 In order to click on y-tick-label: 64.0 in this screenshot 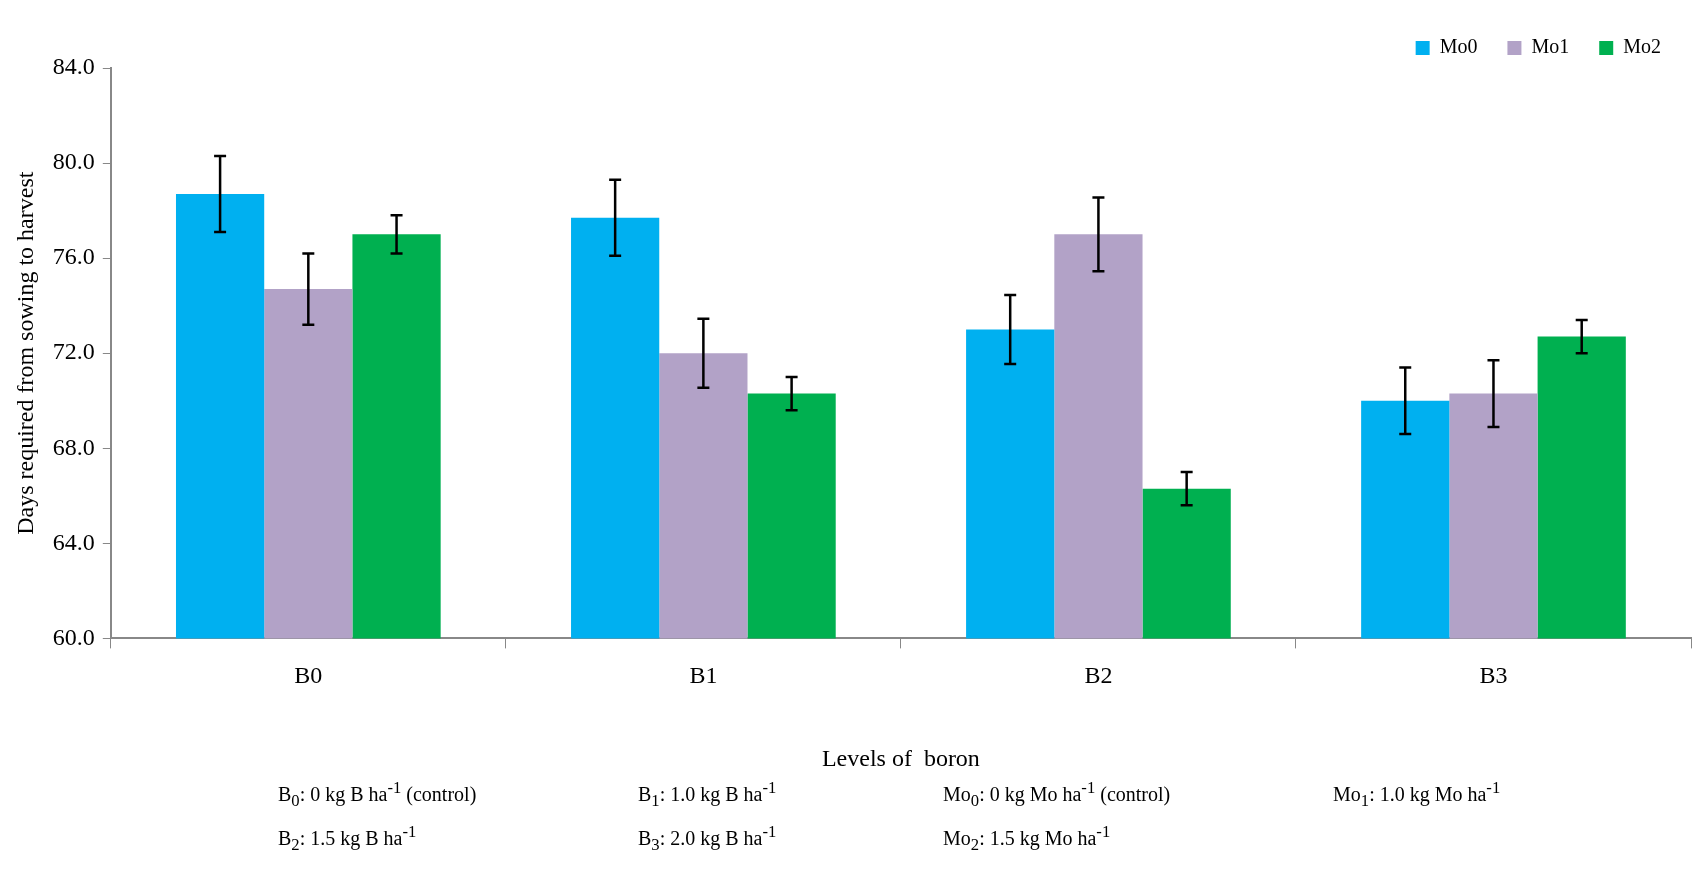, I will do `click(73, 541)`.